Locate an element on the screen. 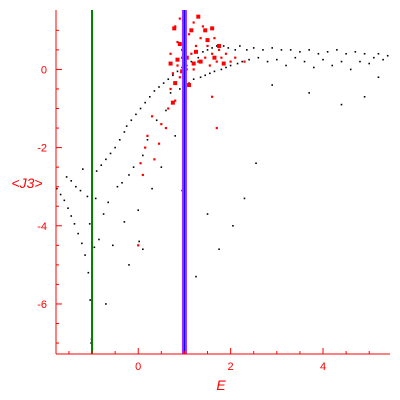 Image resolution: width=400 pixels, height=400 pixels. x-tick-label: 0 is located at coordinates (138, 367).